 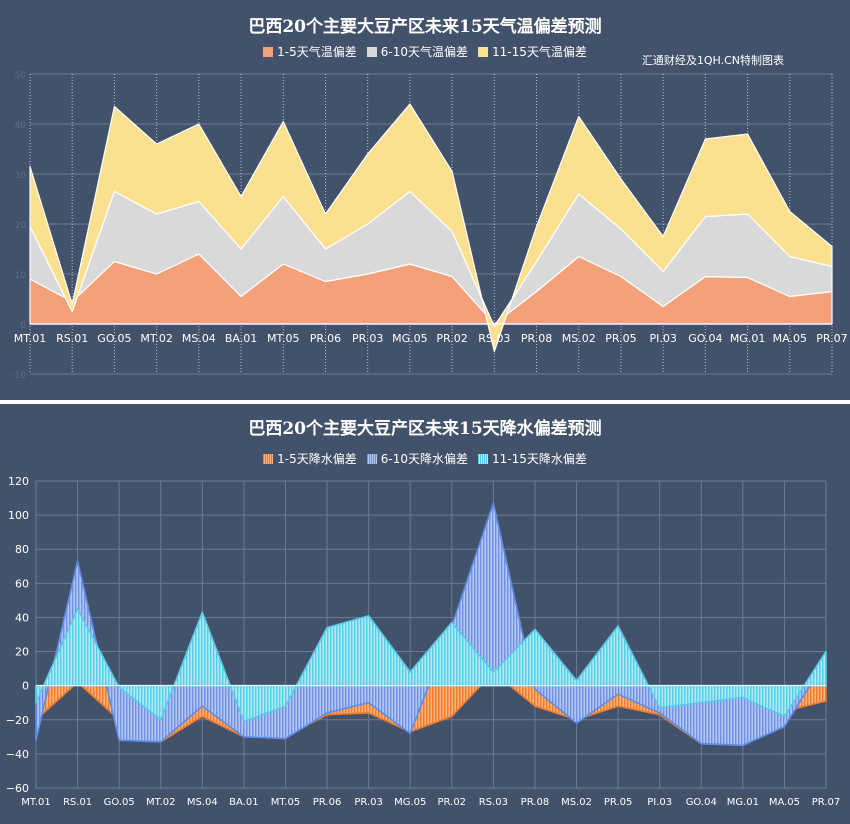 I want to click on y-tick-label: −40, so click(x=17, y=754).